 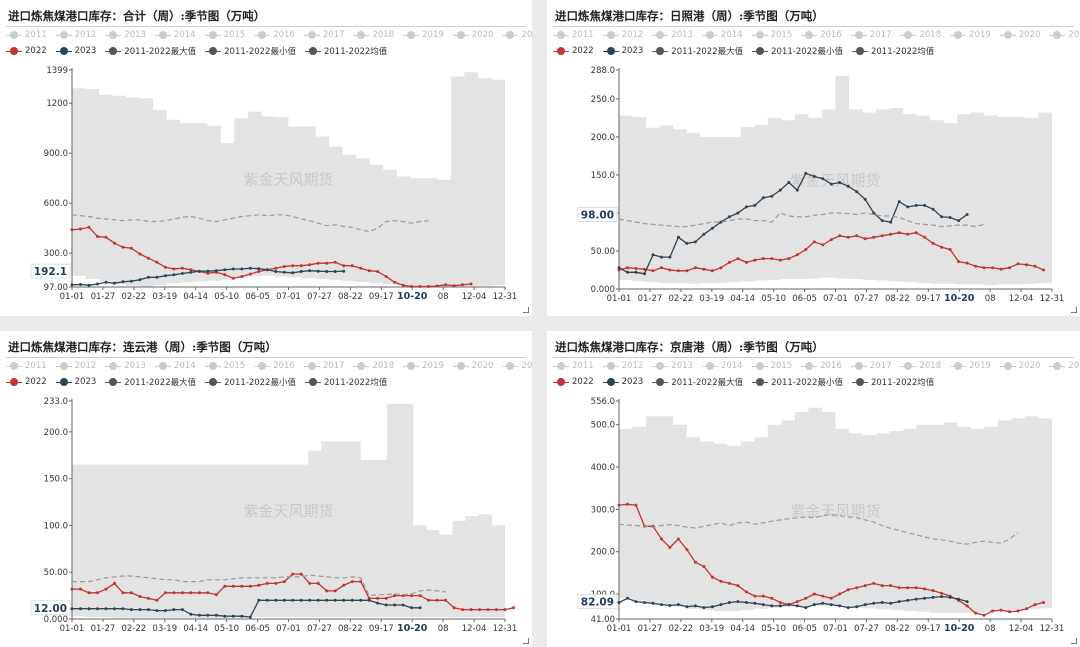 I want to click on title-divider, so click(x=266, y=357).